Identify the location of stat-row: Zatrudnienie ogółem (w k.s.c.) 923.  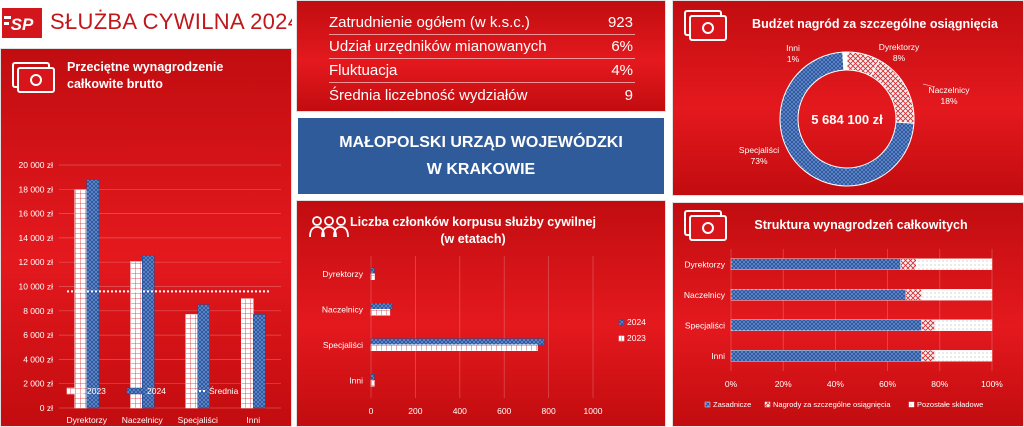
(482, 23).